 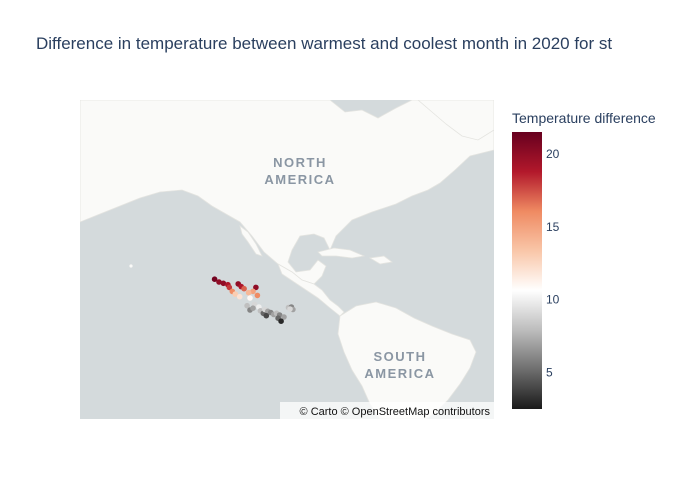 I want to click on south-america-label-line2: AMERICA, so click(x=399, y=373).